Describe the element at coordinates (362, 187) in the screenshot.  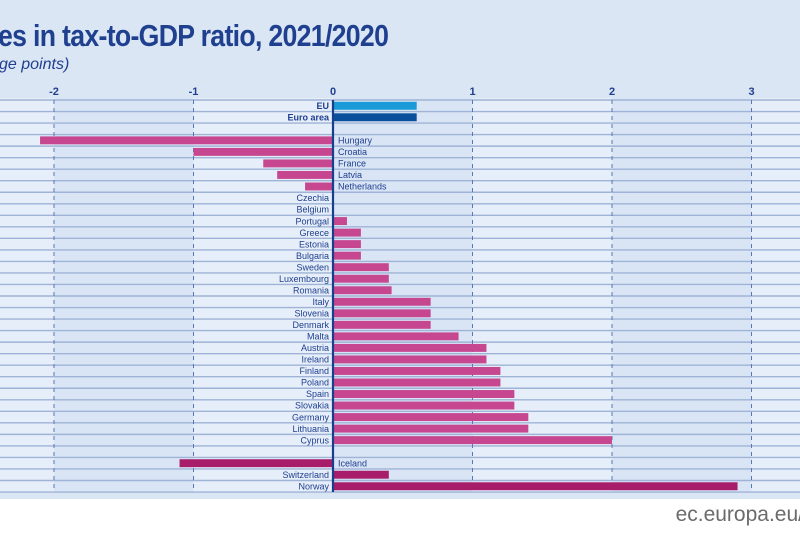
I see `label-netherlands: Netherlands` at that location.